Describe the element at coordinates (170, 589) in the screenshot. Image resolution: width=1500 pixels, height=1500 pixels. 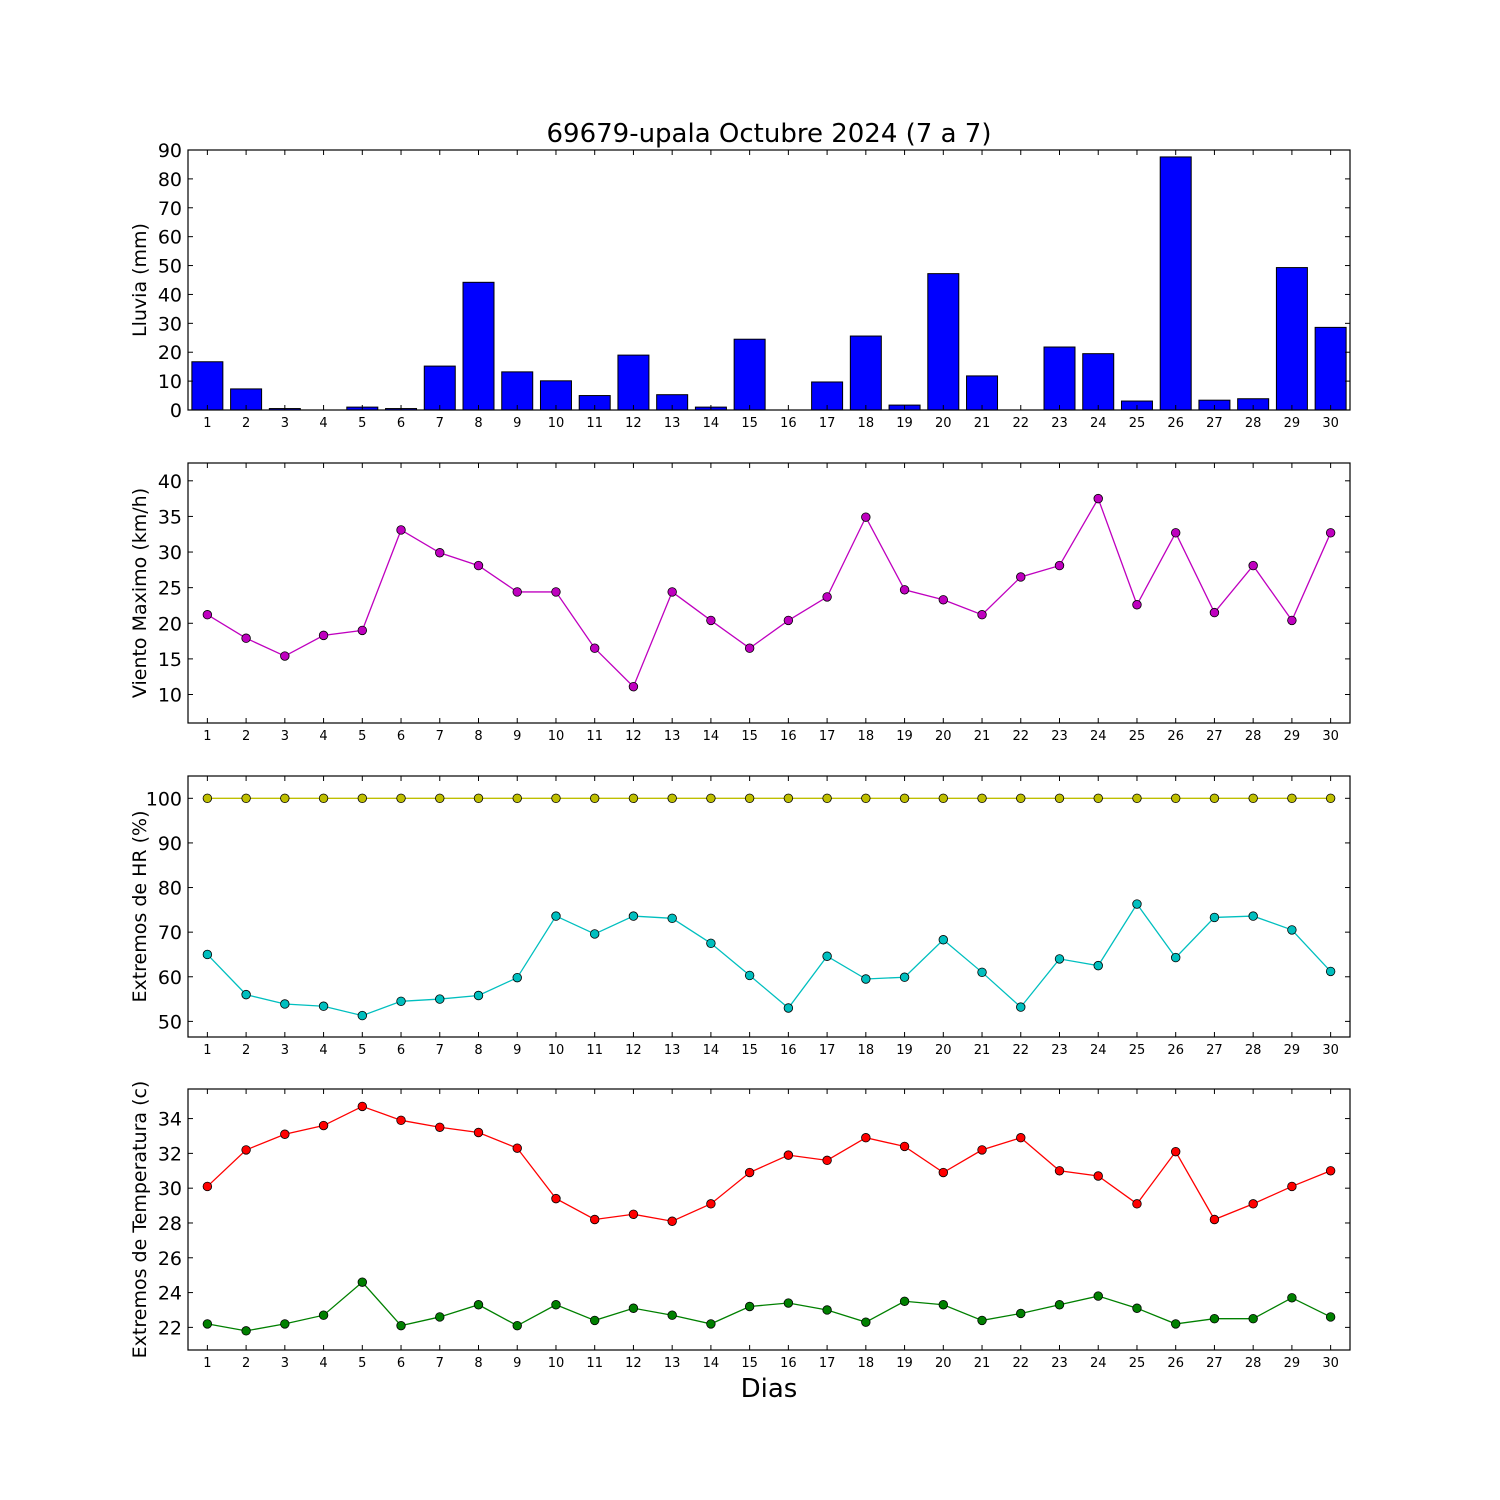
I see `y-tick-label: 25` at that location.